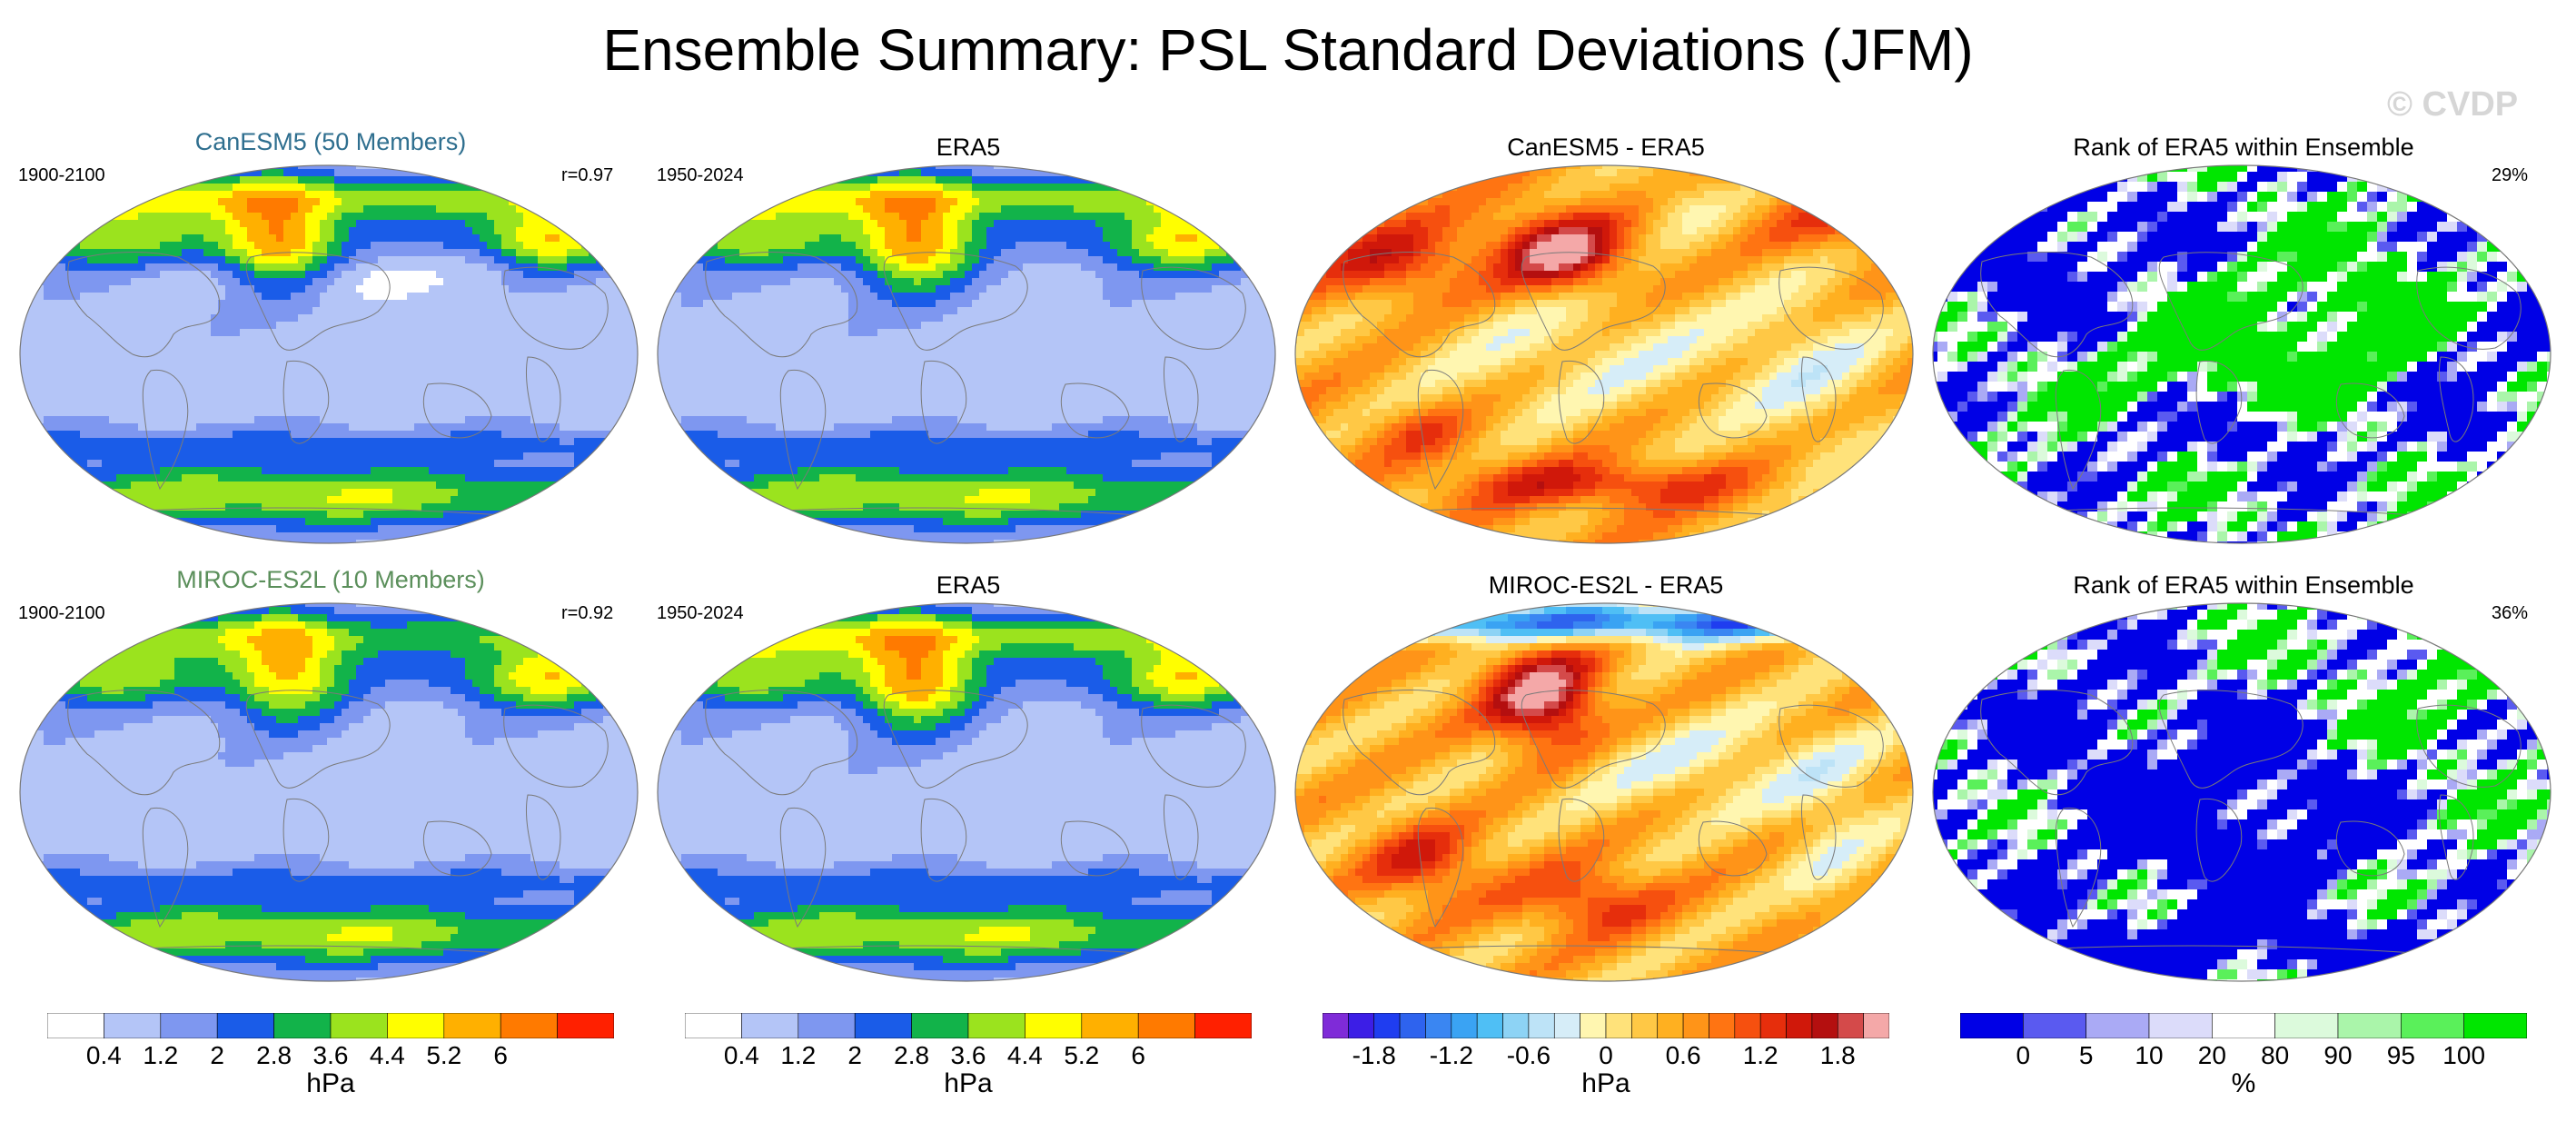 This screenshot has height=1122, width=2576. I want to click on correlation-label-r1c1: r=0.97, so click(587, 175).